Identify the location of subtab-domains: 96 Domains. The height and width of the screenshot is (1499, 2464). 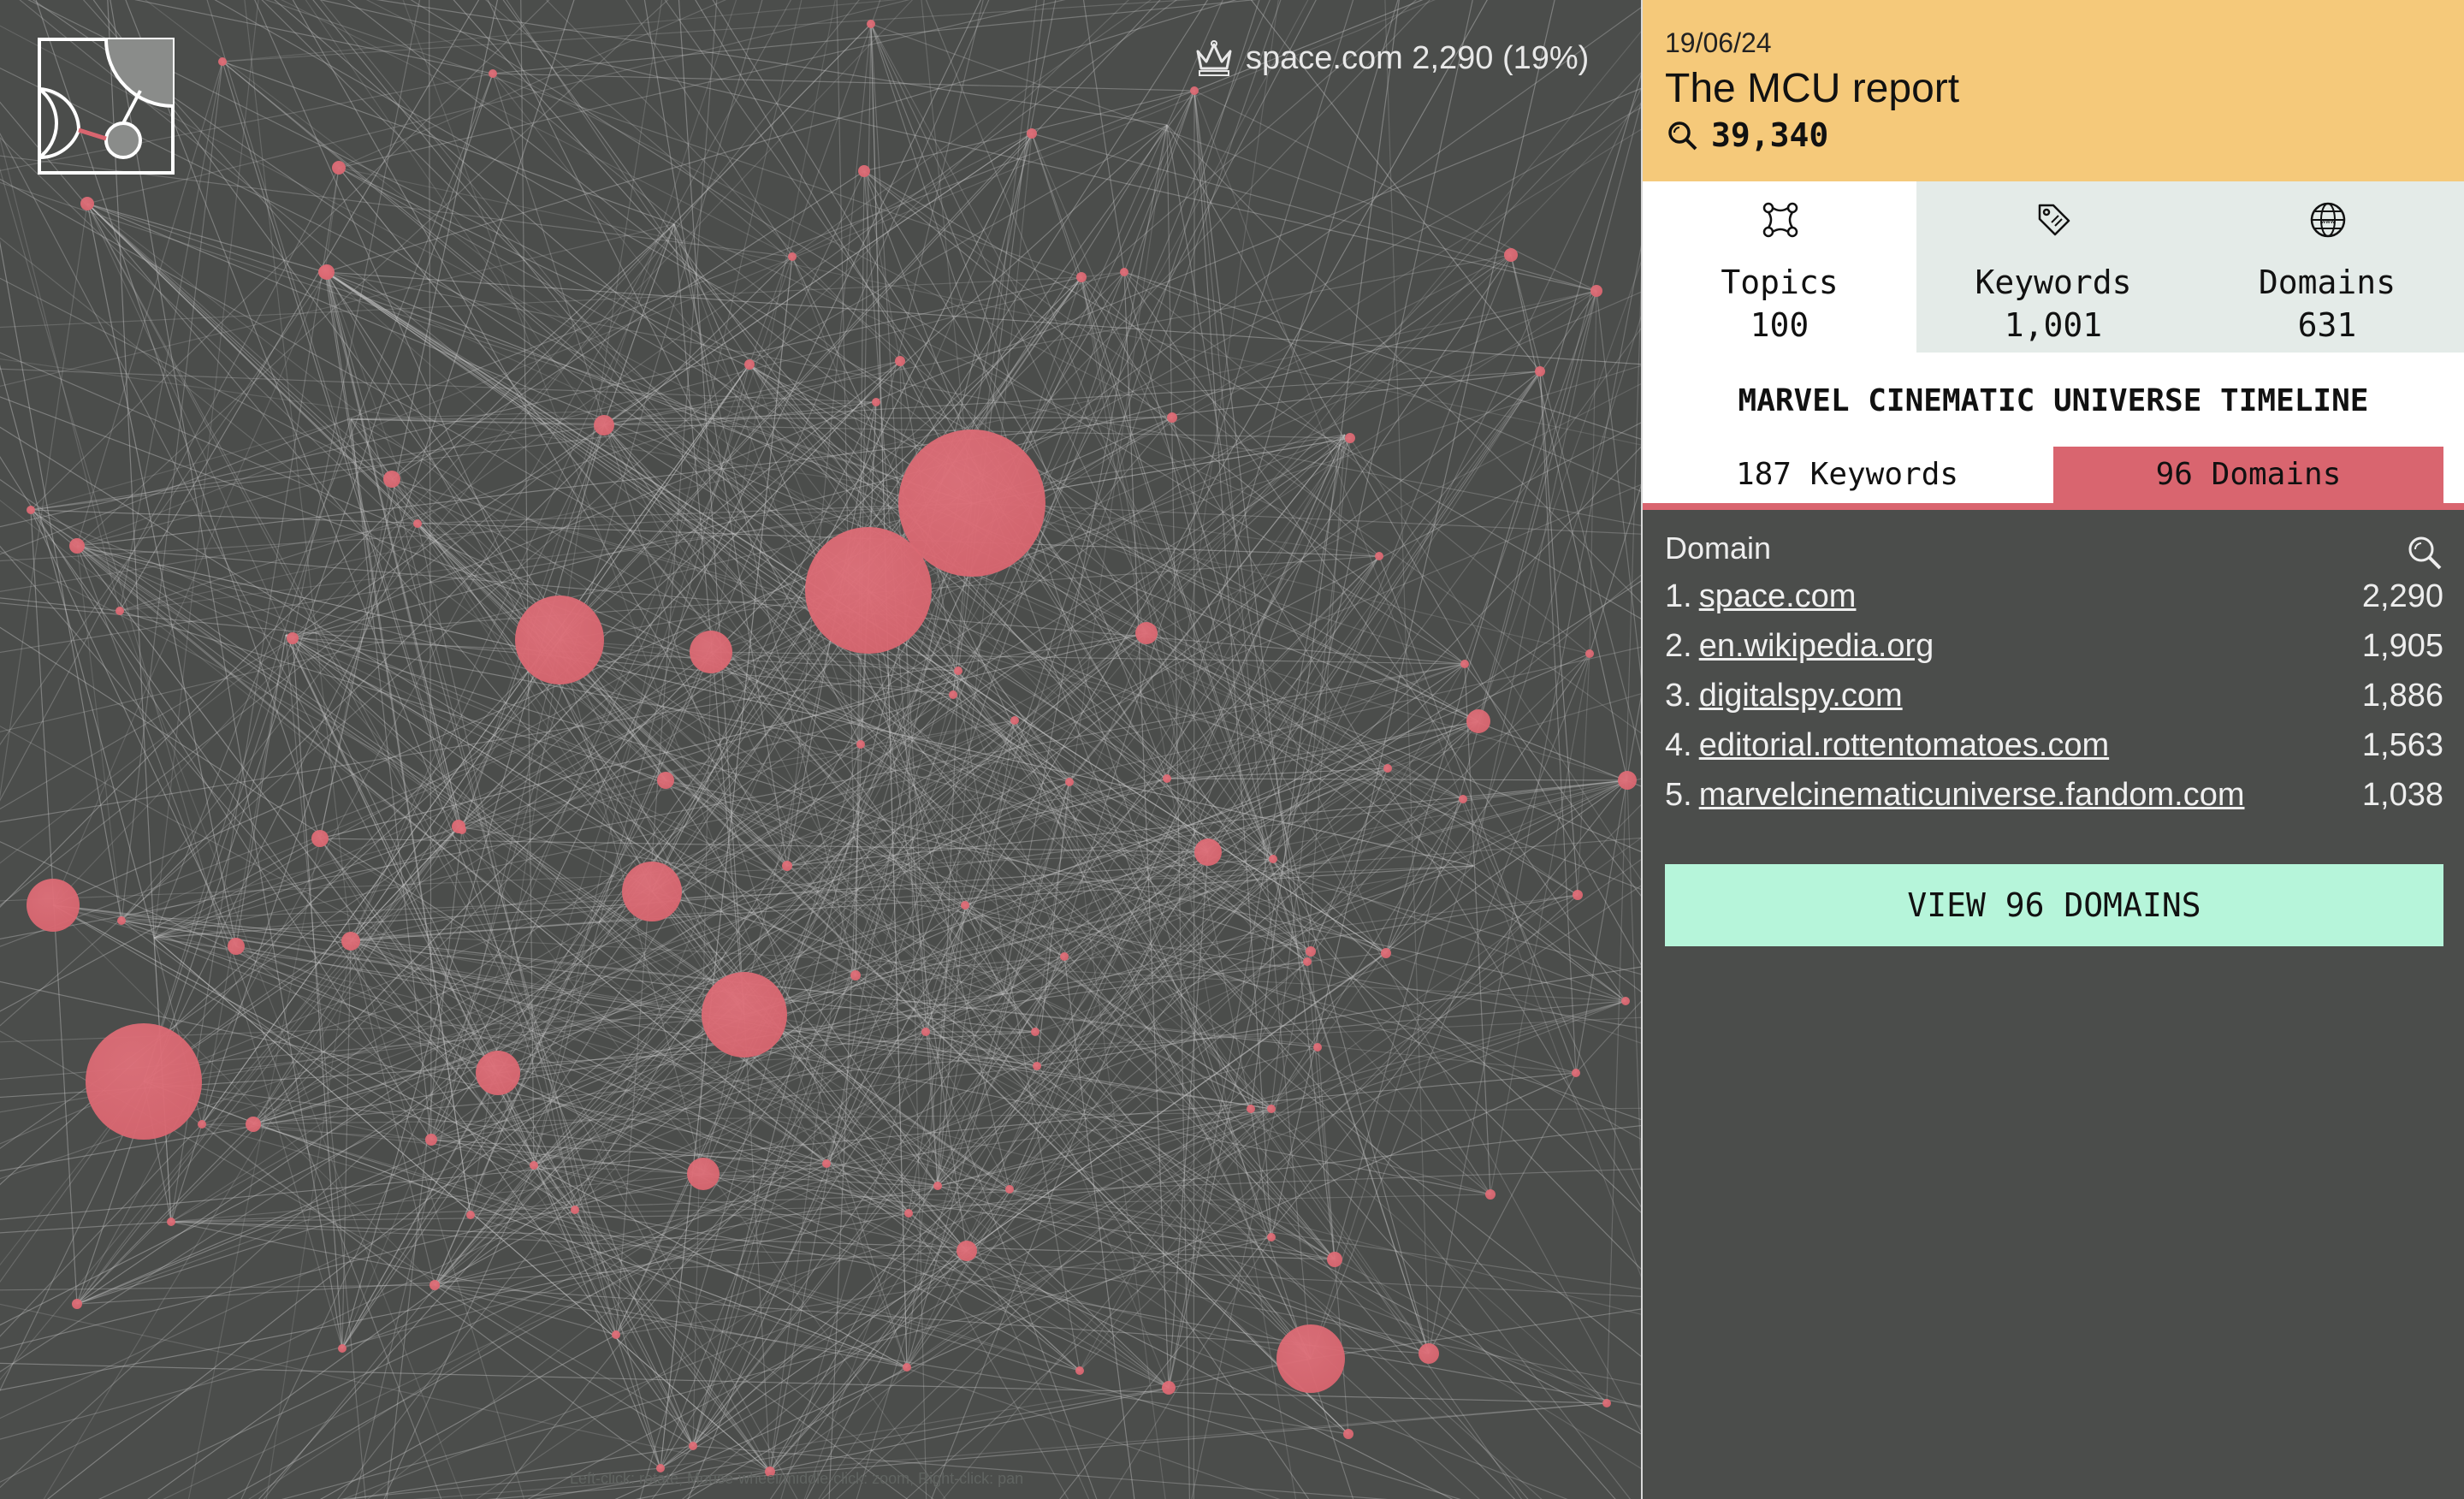
(2248, 475).